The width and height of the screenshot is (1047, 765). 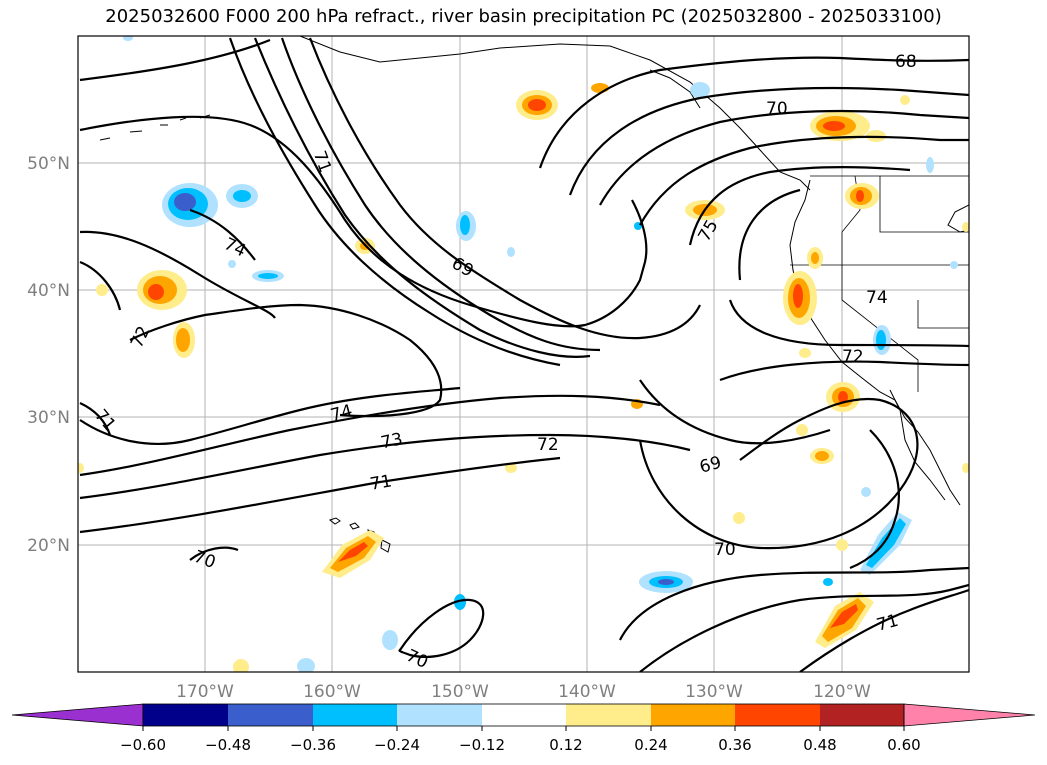 I want to click on lon-label: 120°W, so click(x=842, y=692).